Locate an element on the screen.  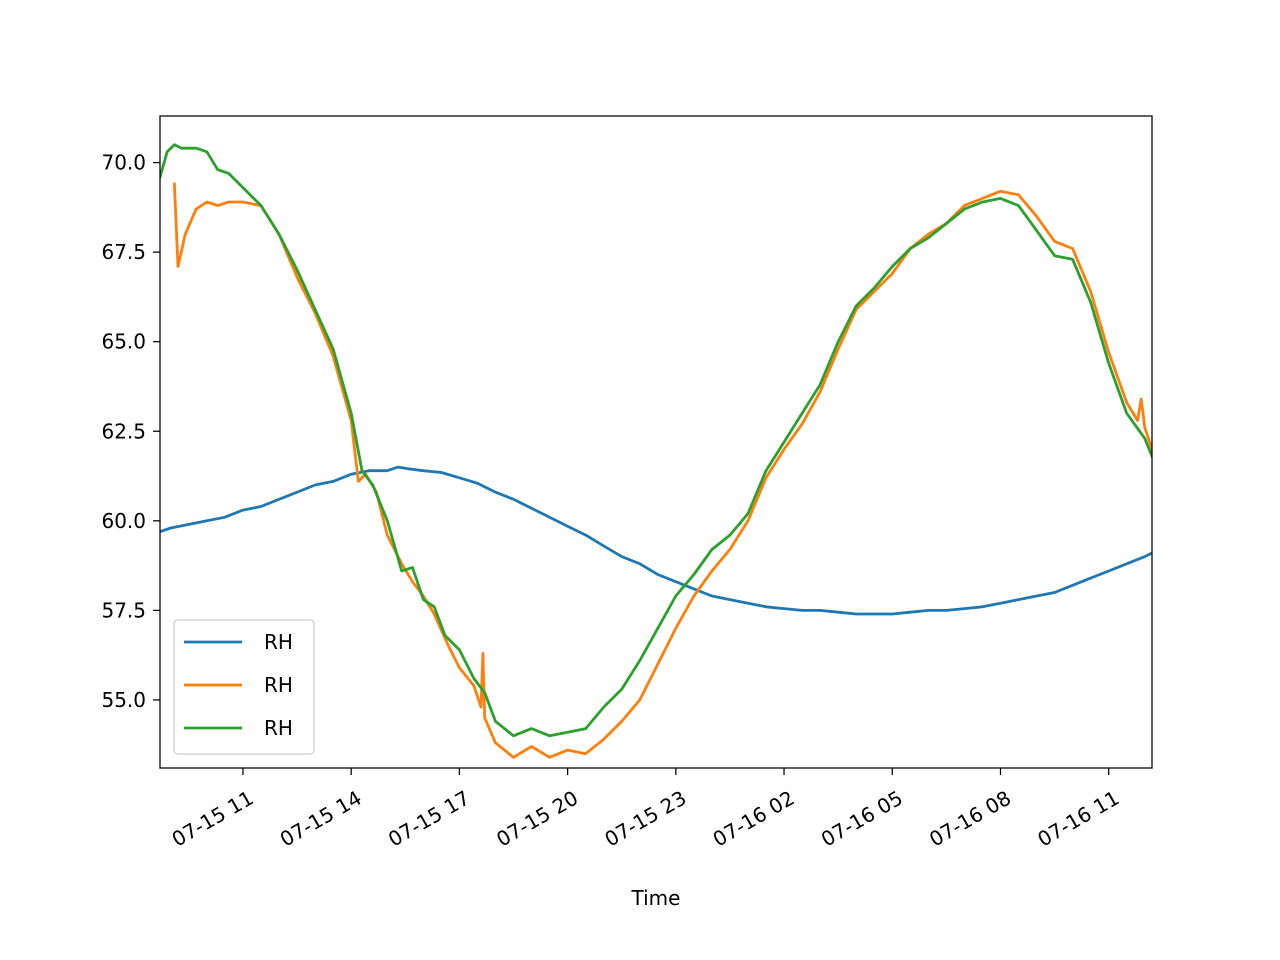
legend: RH RH RH is located at coordinates (244, 687).